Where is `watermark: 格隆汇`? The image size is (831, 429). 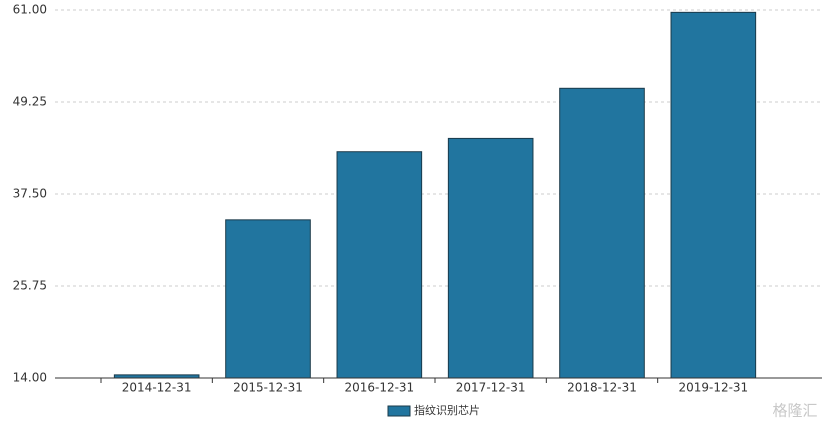
watermark: 格隆汇 is located at coordinates (794, 411).